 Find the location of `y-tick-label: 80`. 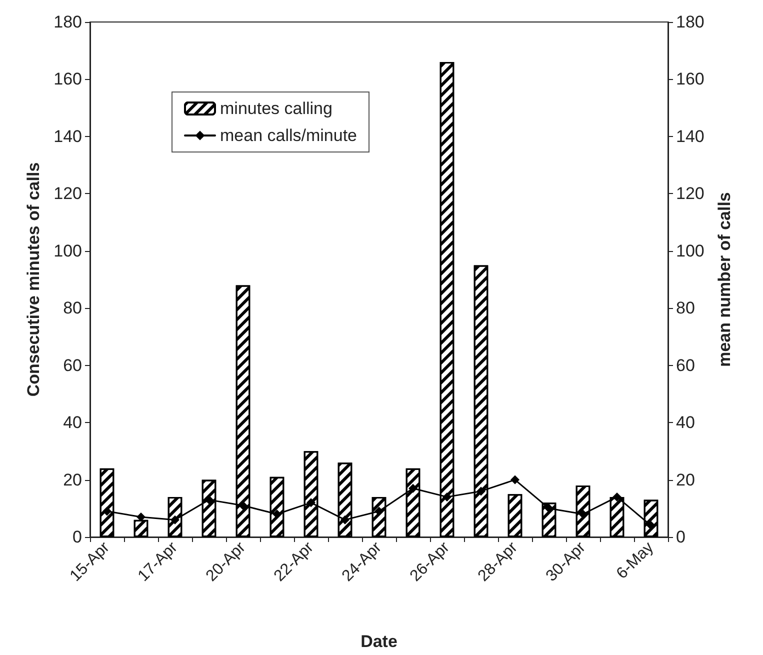

y-tick-label: 80 is located at coordinates (72, 308).